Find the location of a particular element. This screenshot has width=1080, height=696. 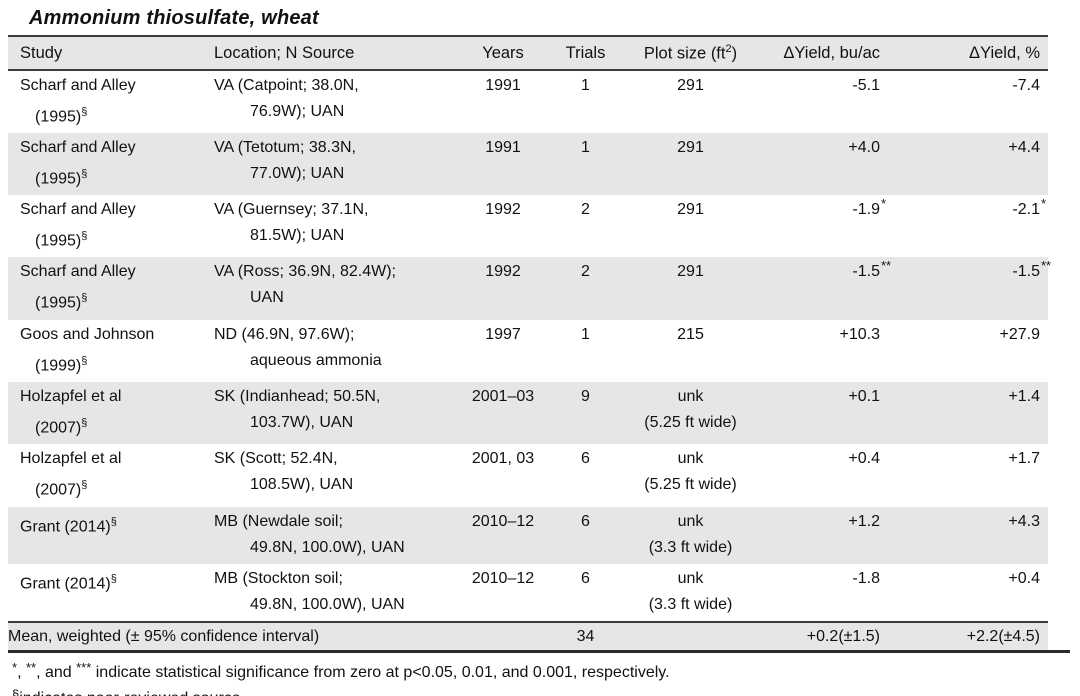

location-line: 81.5W); UAN is located at coordinates (297, 236).